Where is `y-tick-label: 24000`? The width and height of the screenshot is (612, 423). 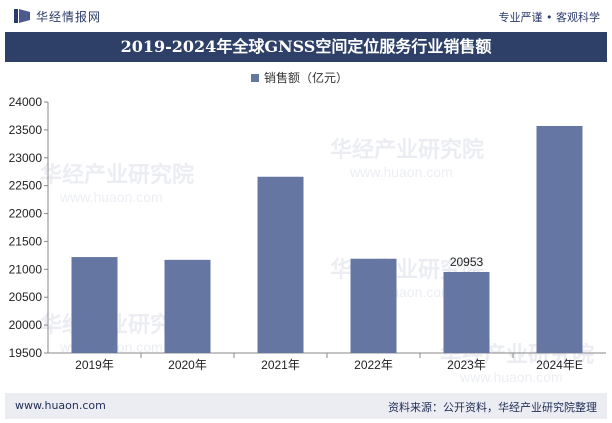 y-tick-label: 24000 is located at coordinates (26, 102).